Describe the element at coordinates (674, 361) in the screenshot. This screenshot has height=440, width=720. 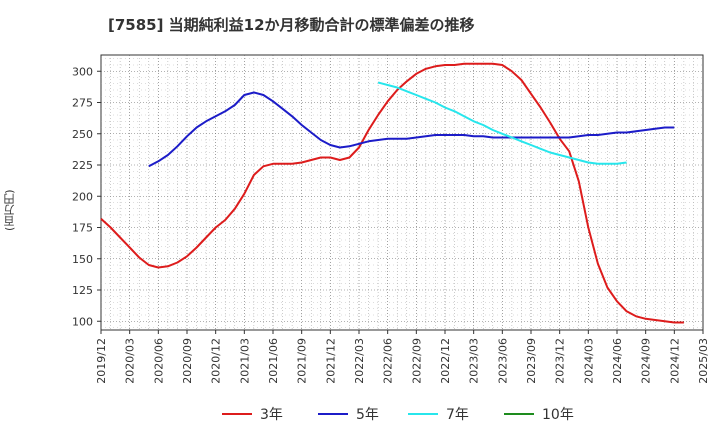
I see `x-tick-label: 2024/12` at that location.